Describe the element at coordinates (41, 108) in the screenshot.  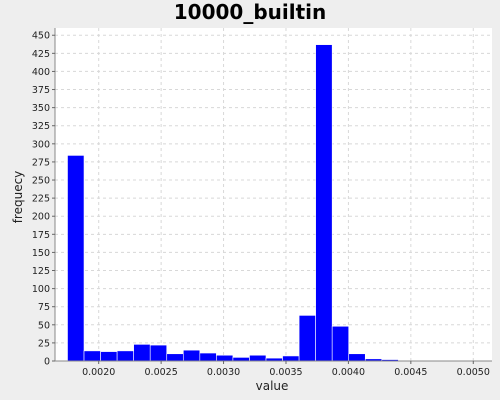
I see `y-tick-label: 350` at that location.